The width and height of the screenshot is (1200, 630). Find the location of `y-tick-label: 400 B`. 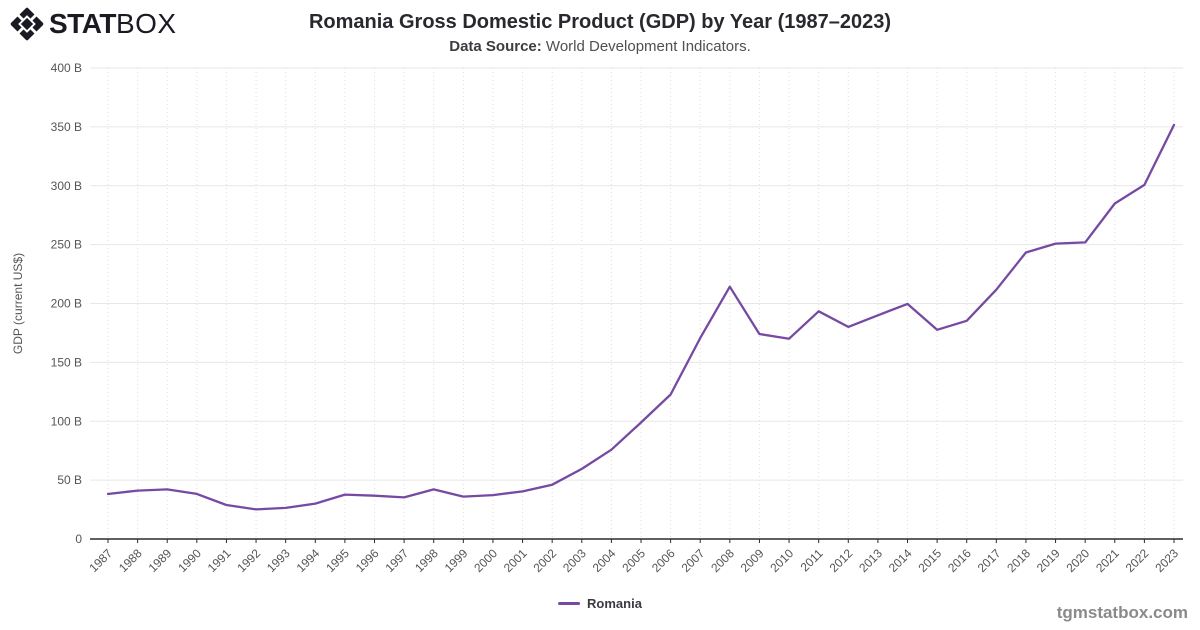

y-tick-label: 400 B is located at coordinates (66, 68).